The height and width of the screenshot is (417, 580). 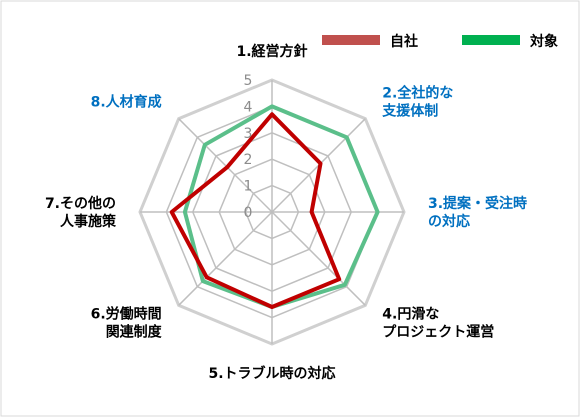 I want to click on tick-label: 4, so click(x=248, y=107).